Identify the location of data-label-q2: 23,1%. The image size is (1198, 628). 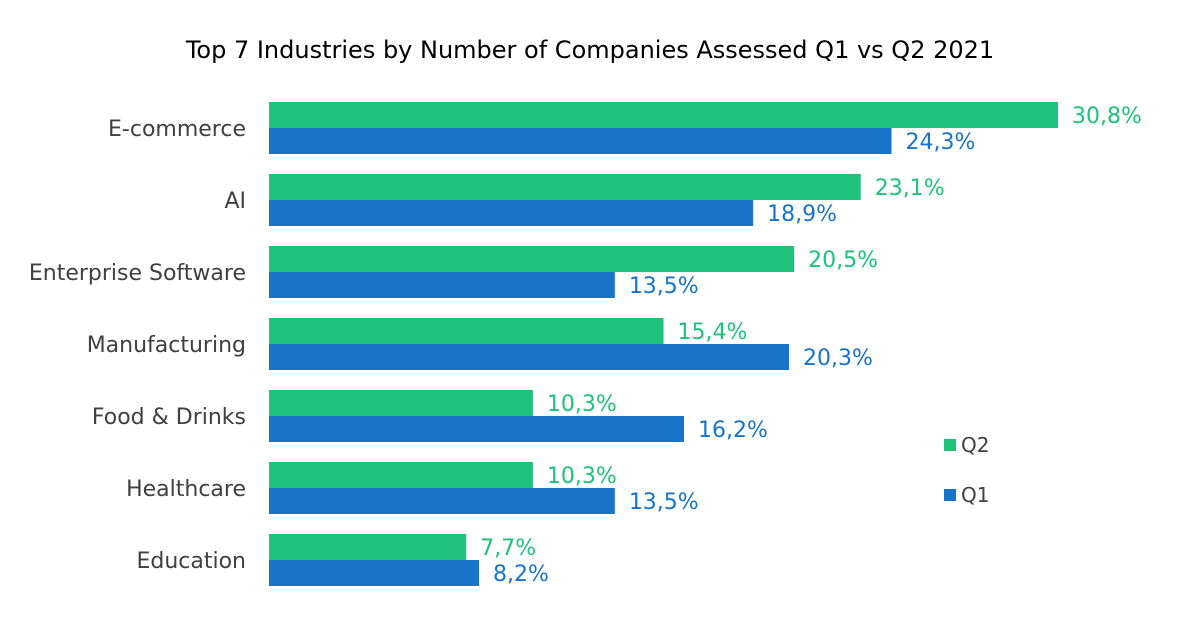
(910, 188).